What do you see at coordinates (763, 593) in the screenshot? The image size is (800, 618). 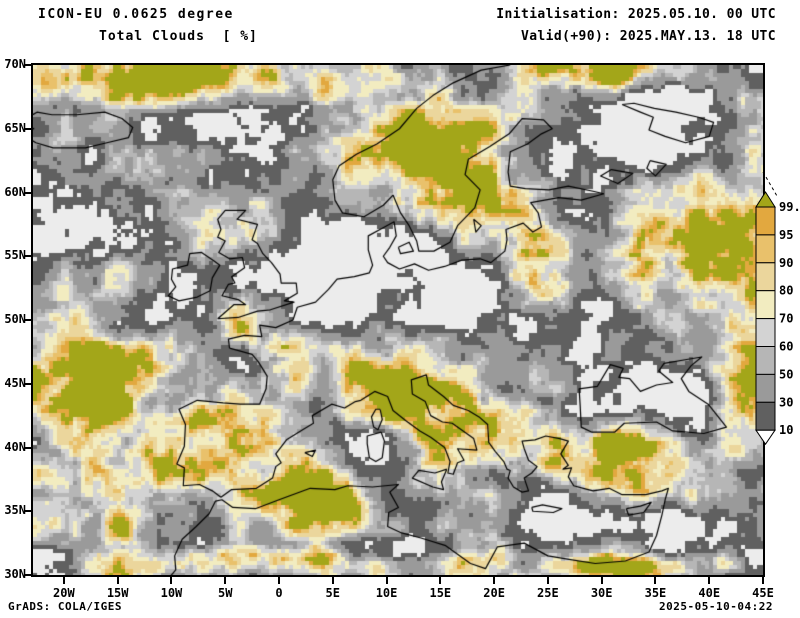 I see `lon-tick-label: 45E` at bounding box center [763, 593].